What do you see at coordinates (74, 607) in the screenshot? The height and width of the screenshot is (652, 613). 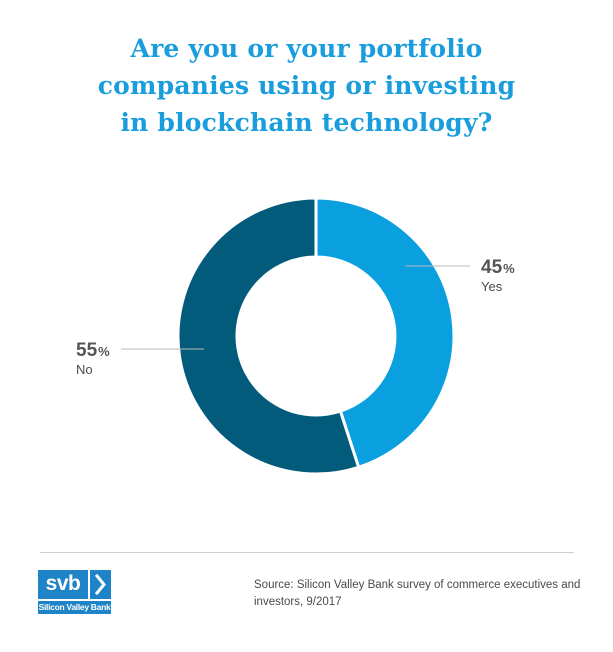 I see `logo-bank-name: Silicon Valley Bank` at bounding box center [74, 607].